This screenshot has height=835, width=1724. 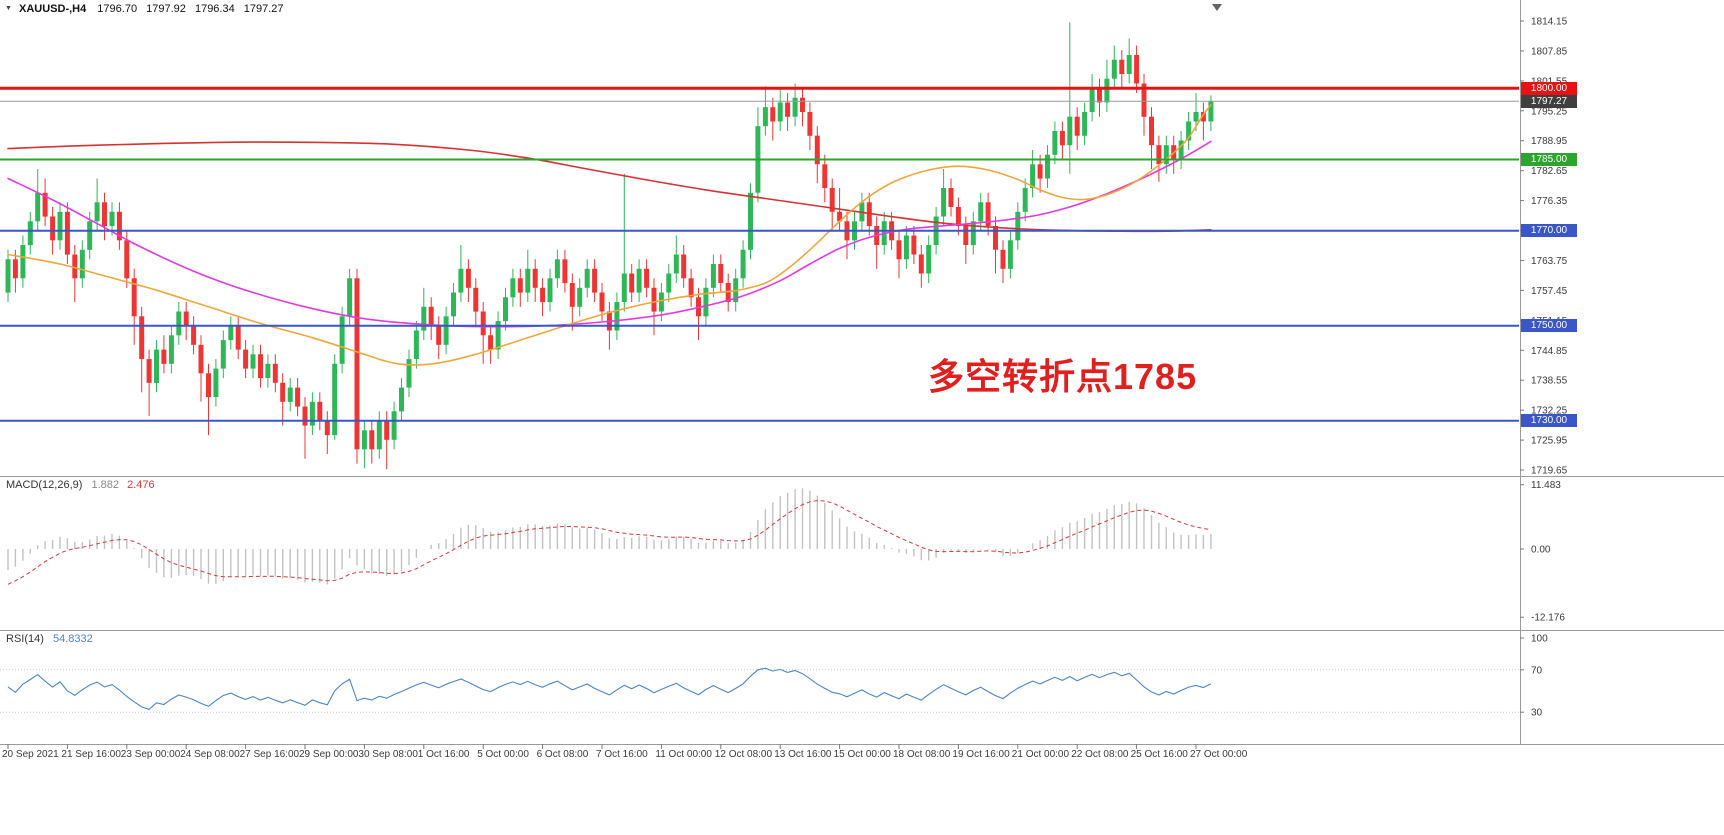 What do you see at coordinates (117, 9) in the screenshot?
I see `open-value: 1796.70` at bounding box center [117, 9].